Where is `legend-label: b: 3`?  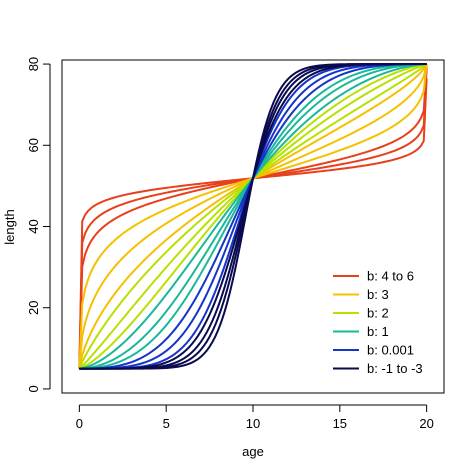 legend-label: b: 3 is located at coordinates (378, 294).